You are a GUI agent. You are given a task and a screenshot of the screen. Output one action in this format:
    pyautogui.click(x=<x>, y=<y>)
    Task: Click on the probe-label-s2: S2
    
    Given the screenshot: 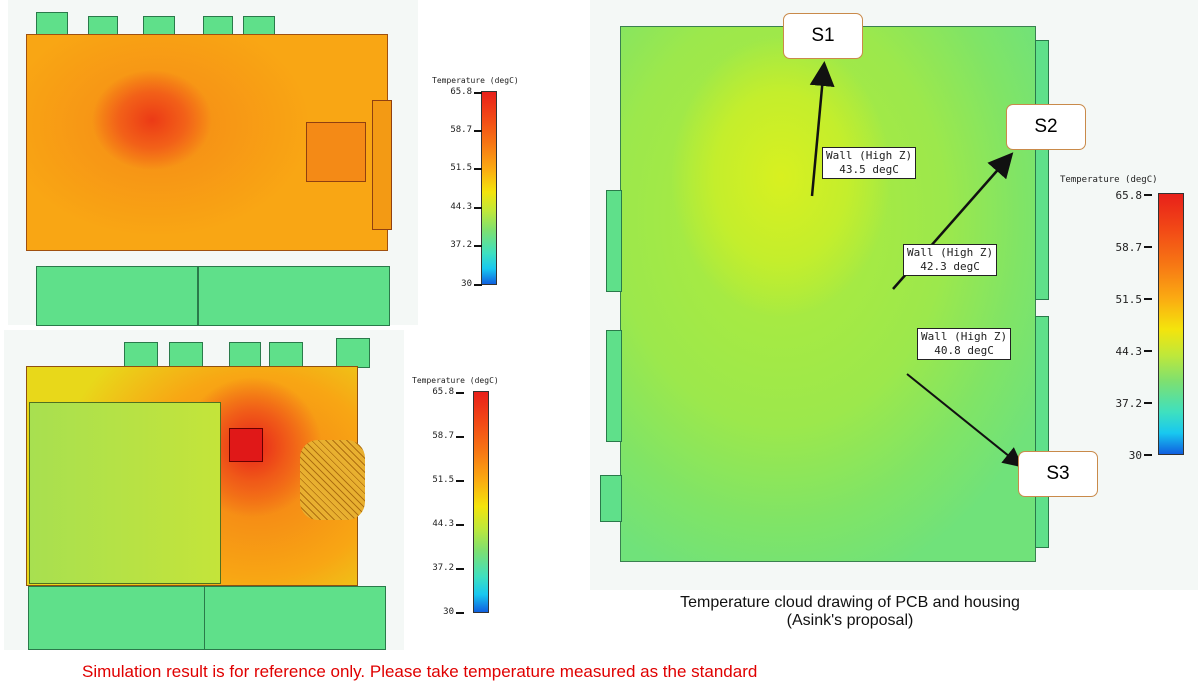 What is the action you would take?
    pyautogui.click(x=1046, y=127)
    